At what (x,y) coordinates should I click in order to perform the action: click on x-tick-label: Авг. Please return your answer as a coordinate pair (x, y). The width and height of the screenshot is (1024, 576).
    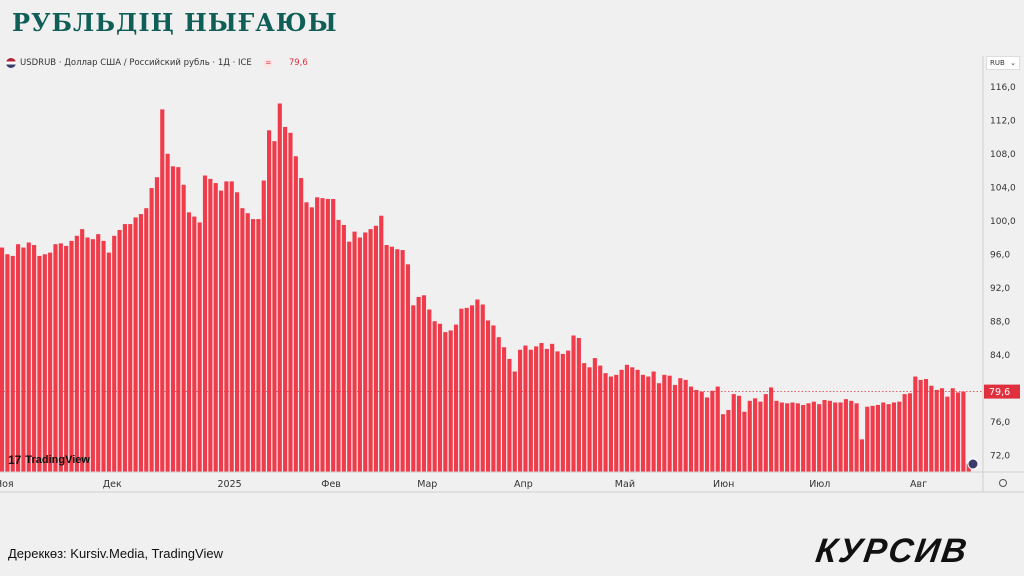
    Looking at the image, I should click on (918, 484).